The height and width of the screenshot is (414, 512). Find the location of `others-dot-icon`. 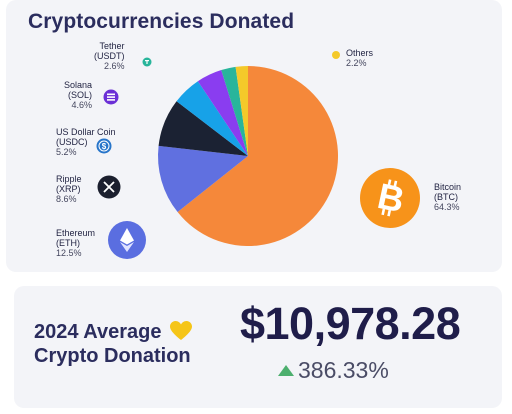

others-dot-icon is located at coordinates (336, 55).